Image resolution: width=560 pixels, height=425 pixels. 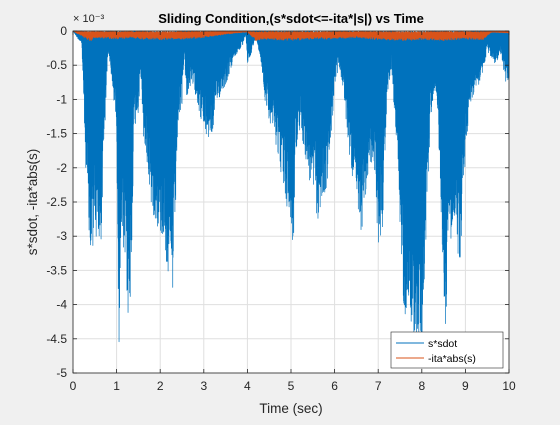 I want to click on x-tick-label: 10, so click(x=509, y=386).